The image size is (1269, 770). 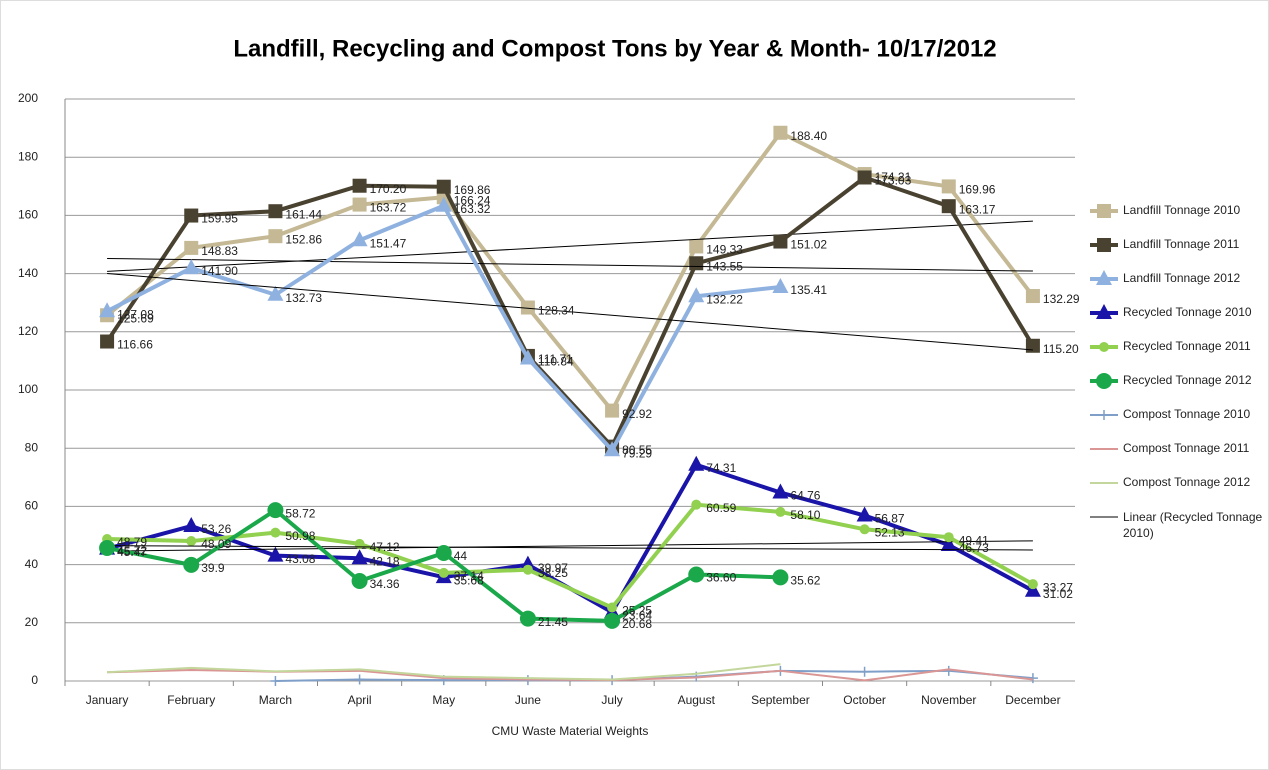 I want to click on legend-item: Linear (Recycled Tonnage 2010), so click(x=1192, y=525).